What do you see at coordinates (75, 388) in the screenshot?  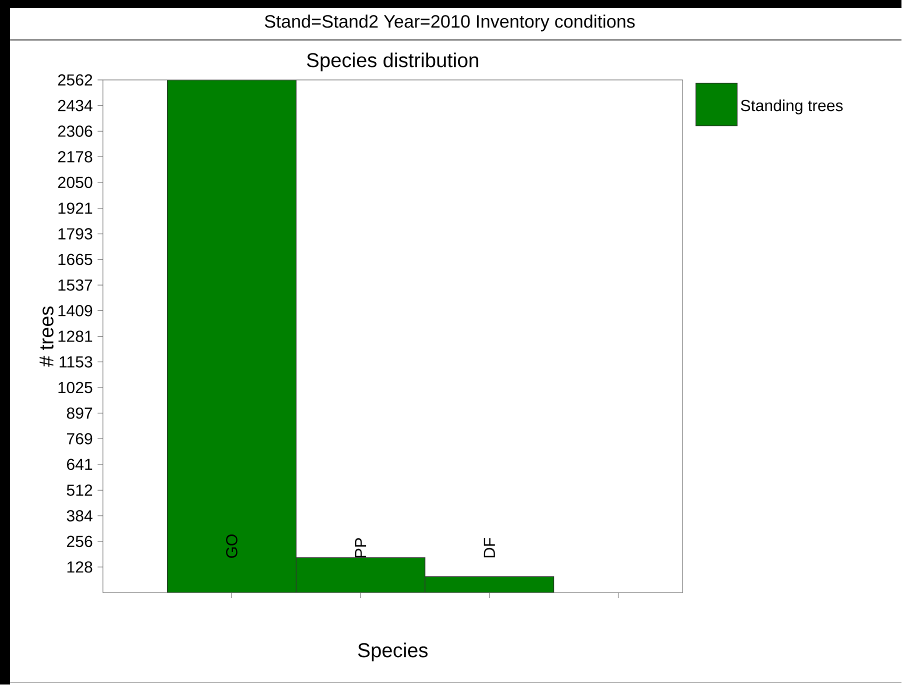 I see `y-tick-label: 1025` at bounding box center [75, 388].